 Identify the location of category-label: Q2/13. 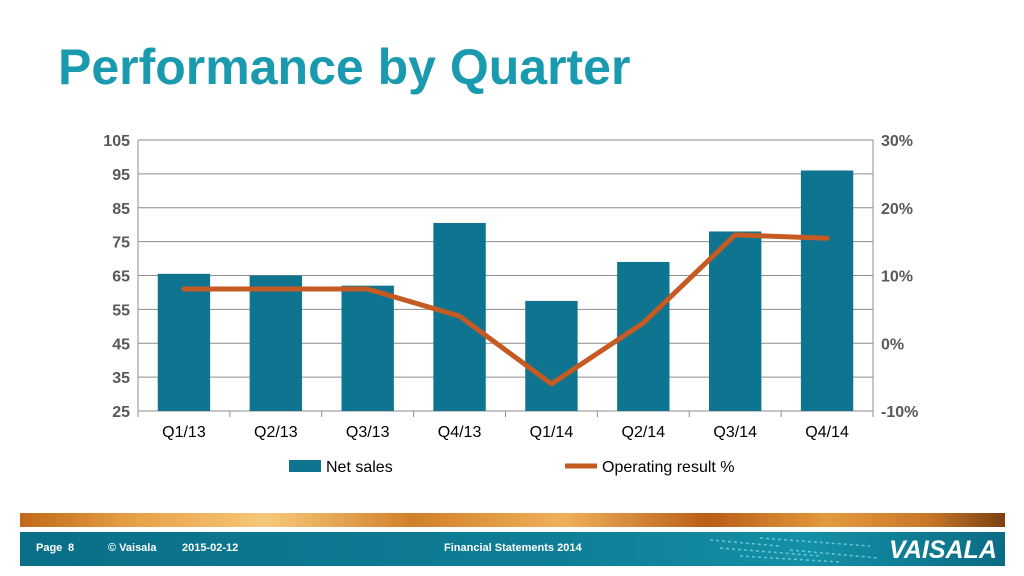
(276, 432).